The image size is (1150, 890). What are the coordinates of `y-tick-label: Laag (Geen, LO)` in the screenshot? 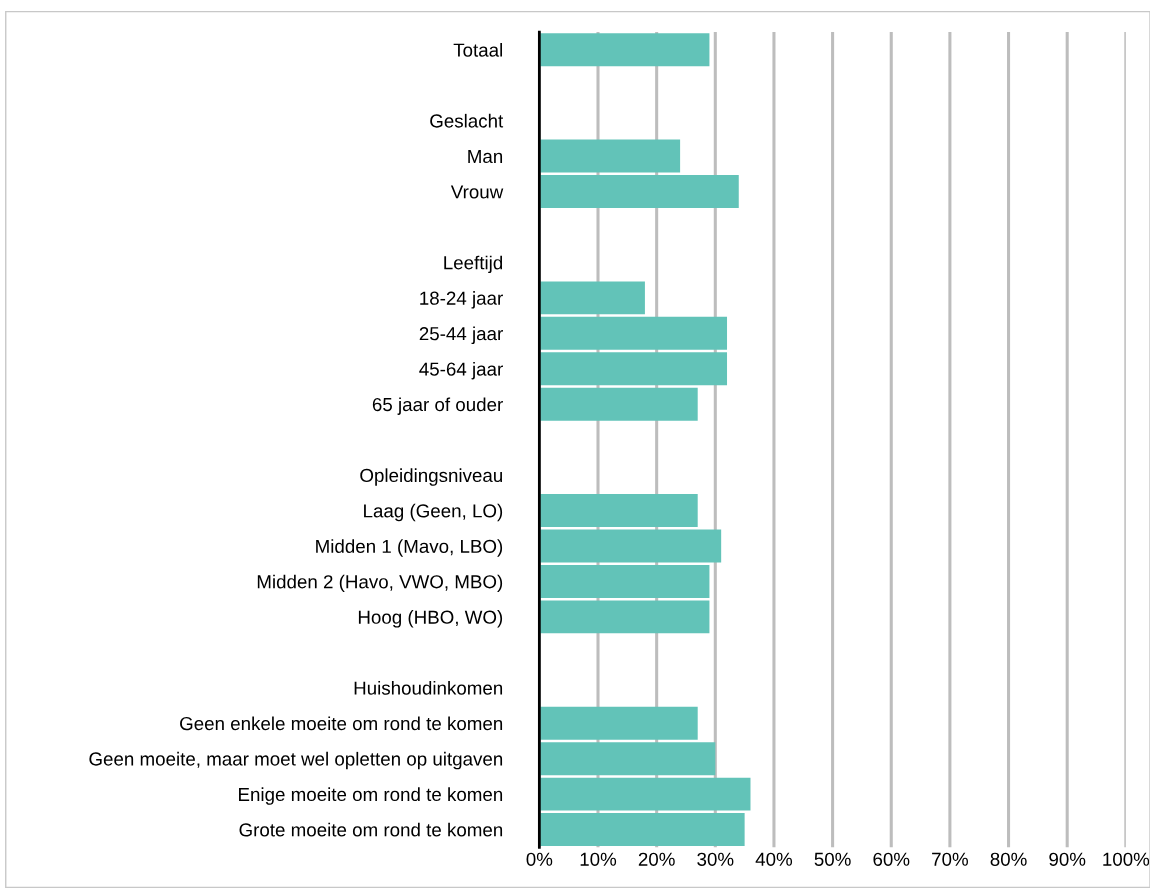 It's located at (433, 512).